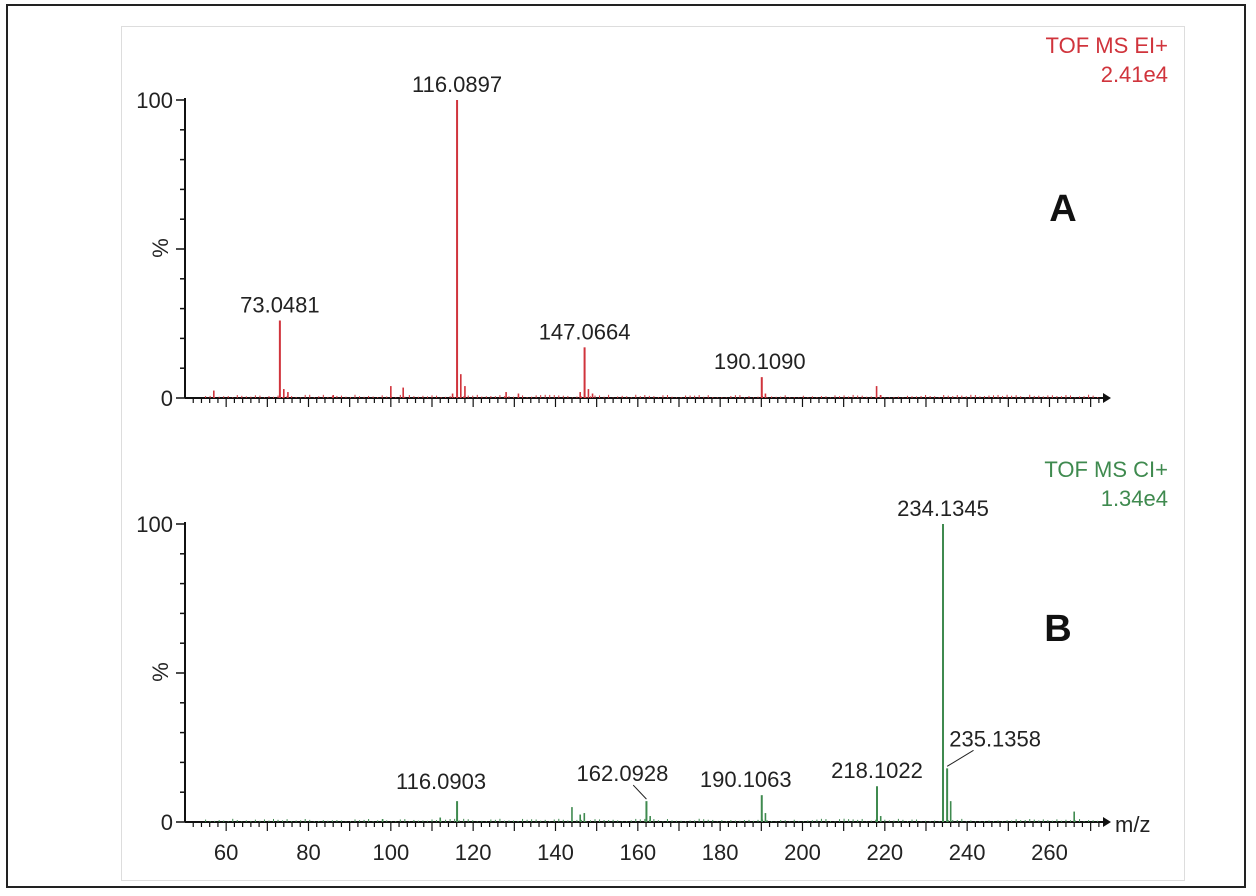 This screenshot has width=1256, height=896. Describe the element at coordinates (167, 398) in the screenshot. I see `panel-a-ytick-0: 0` at that location.